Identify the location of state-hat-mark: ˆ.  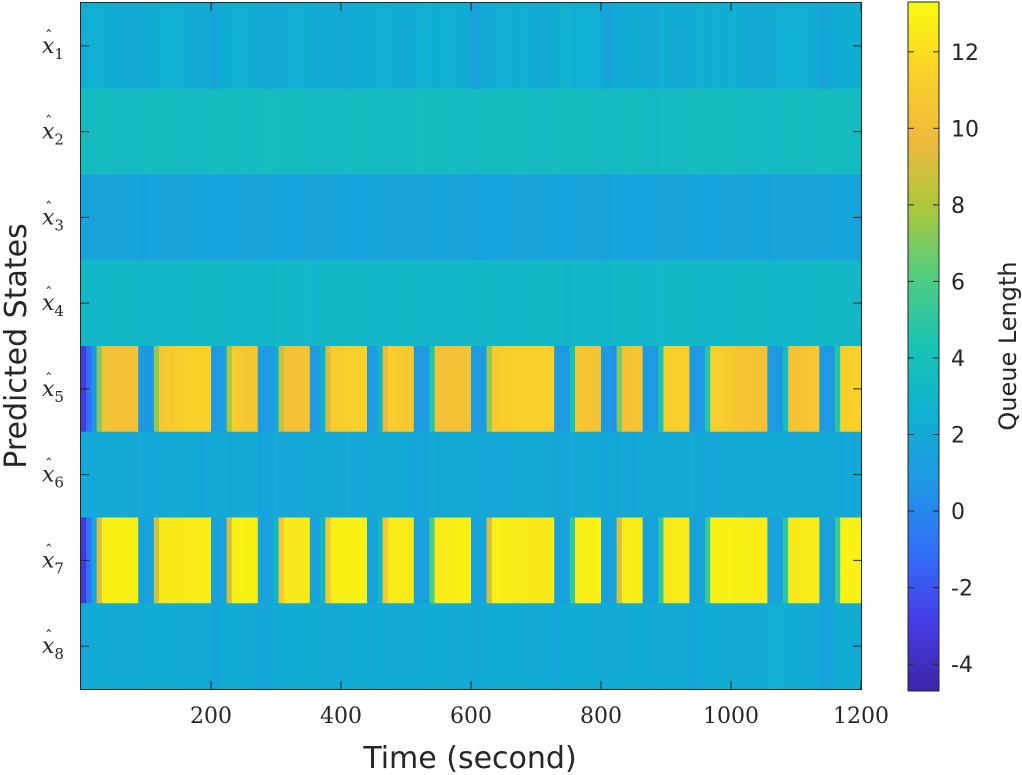
(49, 293).